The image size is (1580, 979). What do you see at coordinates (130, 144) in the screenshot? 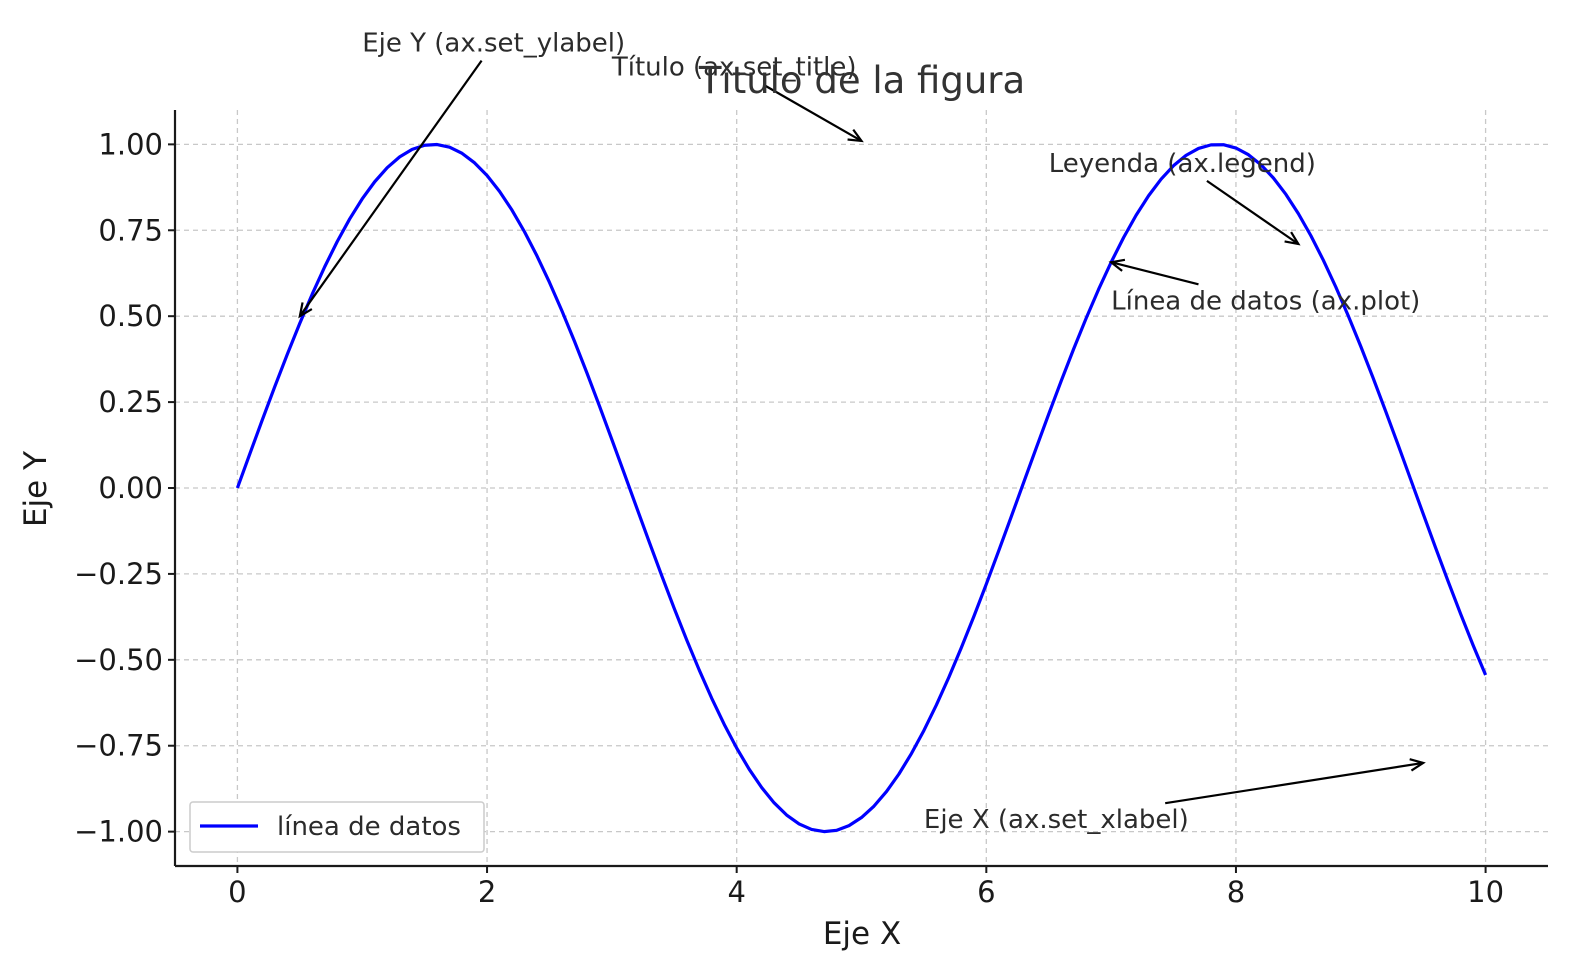
I see `y-tick-label: 1.00` at bounding box center [130, 144].